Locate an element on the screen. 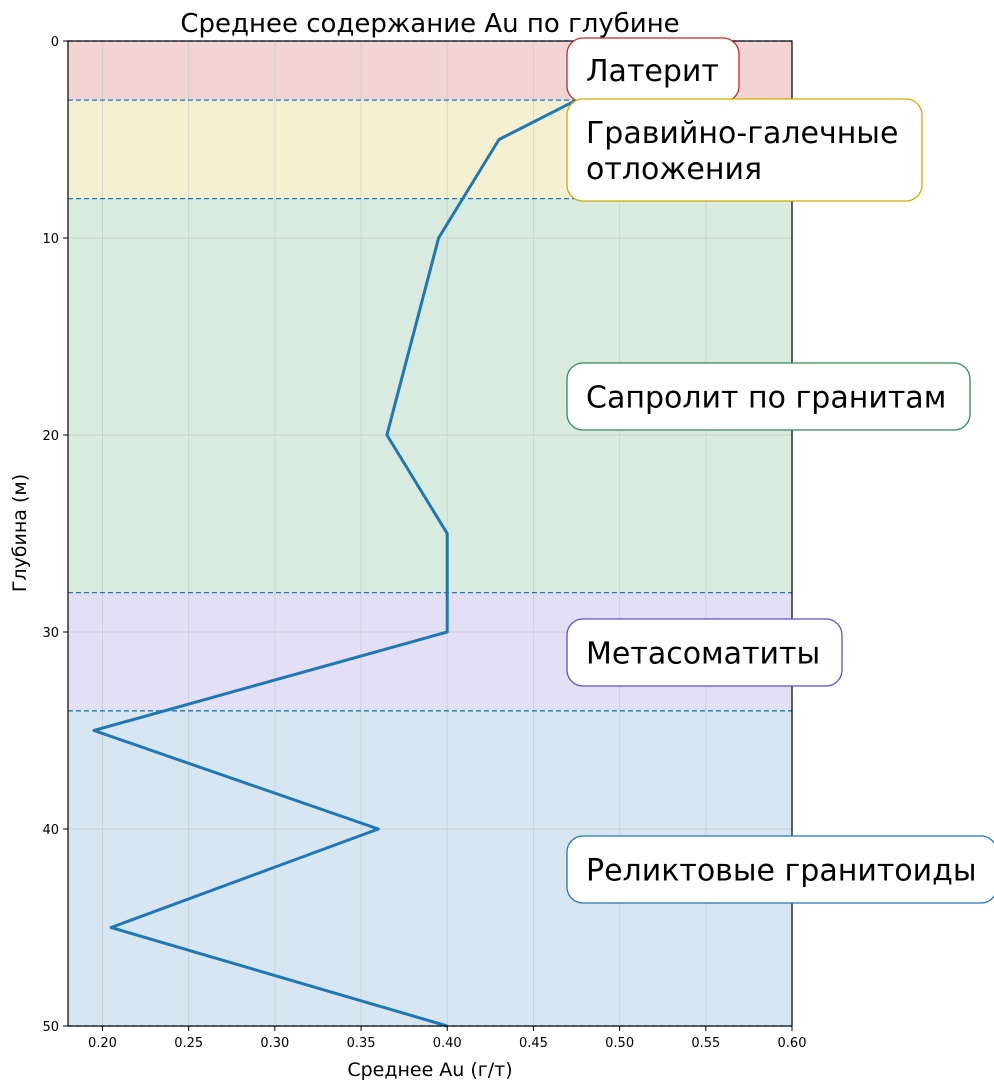 This screenshot has height=1091, width=994. x-tick-label: 0.35 is located at coordinates (361, 1043).